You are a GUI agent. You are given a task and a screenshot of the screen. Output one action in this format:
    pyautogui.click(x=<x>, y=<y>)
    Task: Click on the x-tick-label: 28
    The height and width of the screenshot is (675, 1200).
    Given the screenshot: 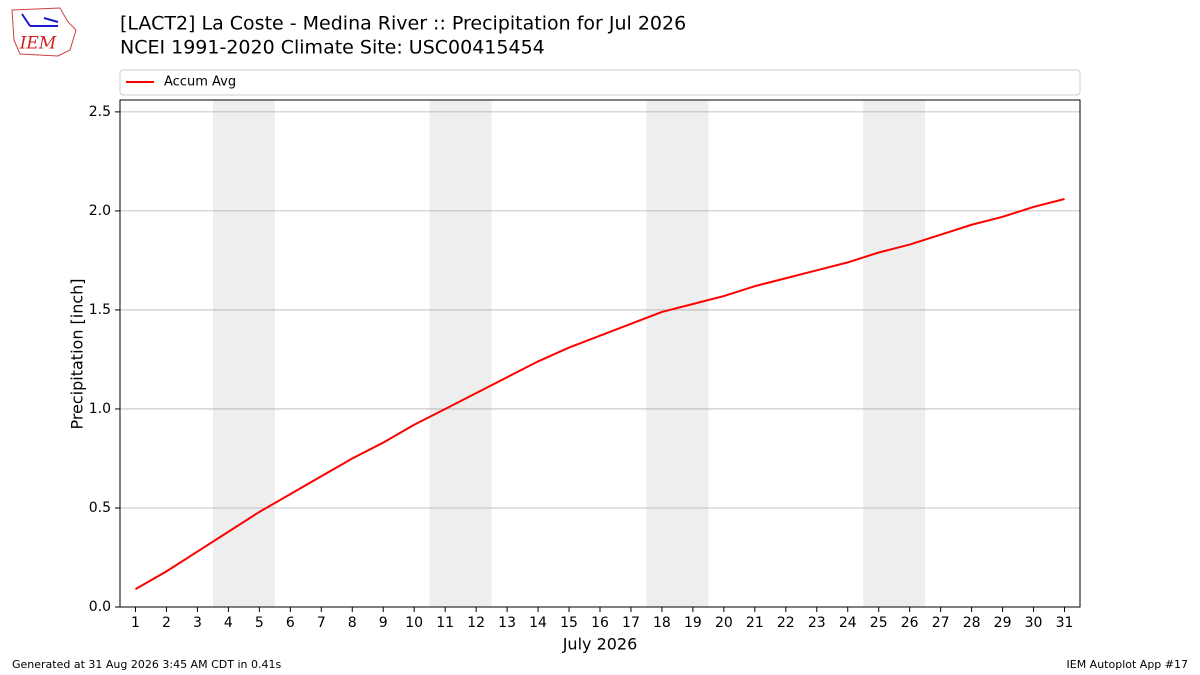 What is the action you would take?
    pyautogui.click(x=972, y=623)
    